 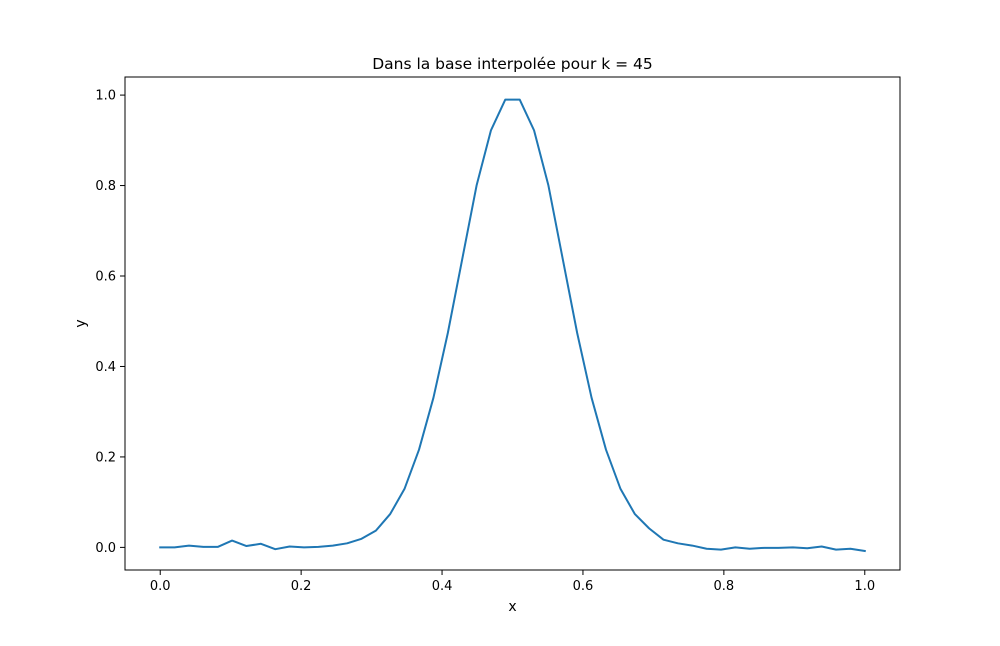 I want to click on x-axis-label: x, so click(x=512, y=607).